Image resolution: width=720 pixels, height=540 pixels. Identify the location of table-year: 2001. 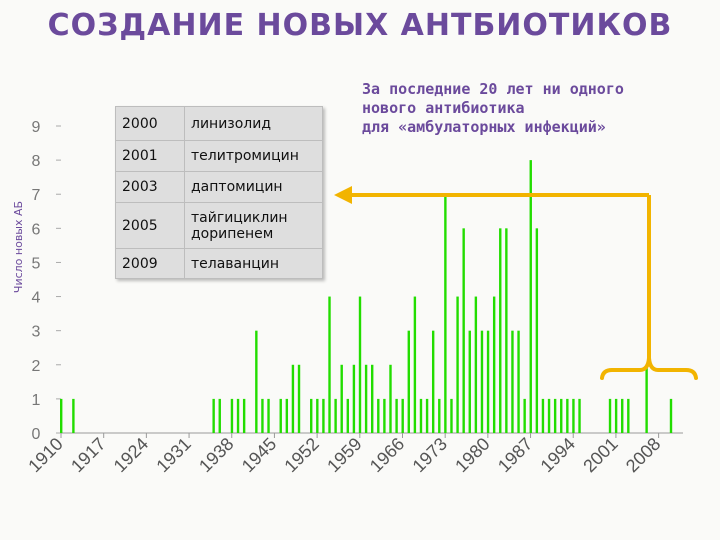
(150, 156).